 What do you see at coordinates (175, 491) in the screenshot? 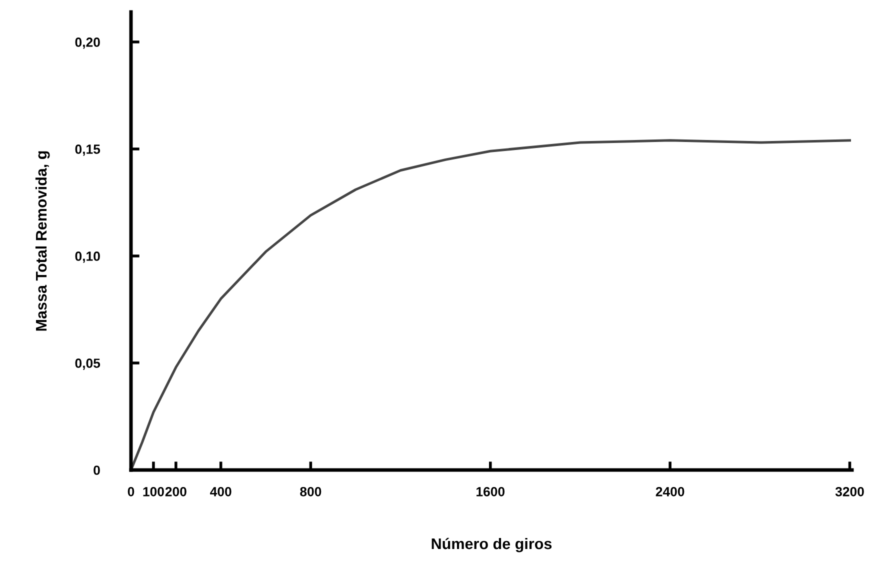
I see `x-tick-label: 200` at bounding box center [175, 491].